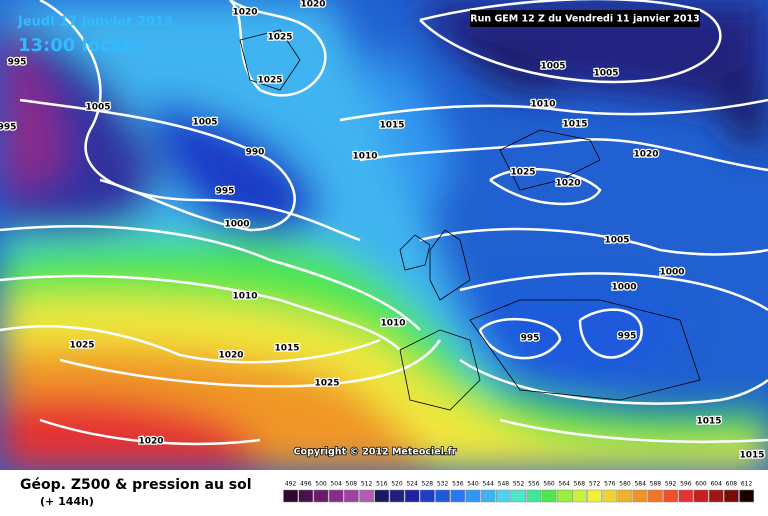 The width and height of the screenshot is (768, 516). What do you see at coordinates (367, 484) in the screenshot?
I see `legend-label: 512` at bounding box center [367, 484].